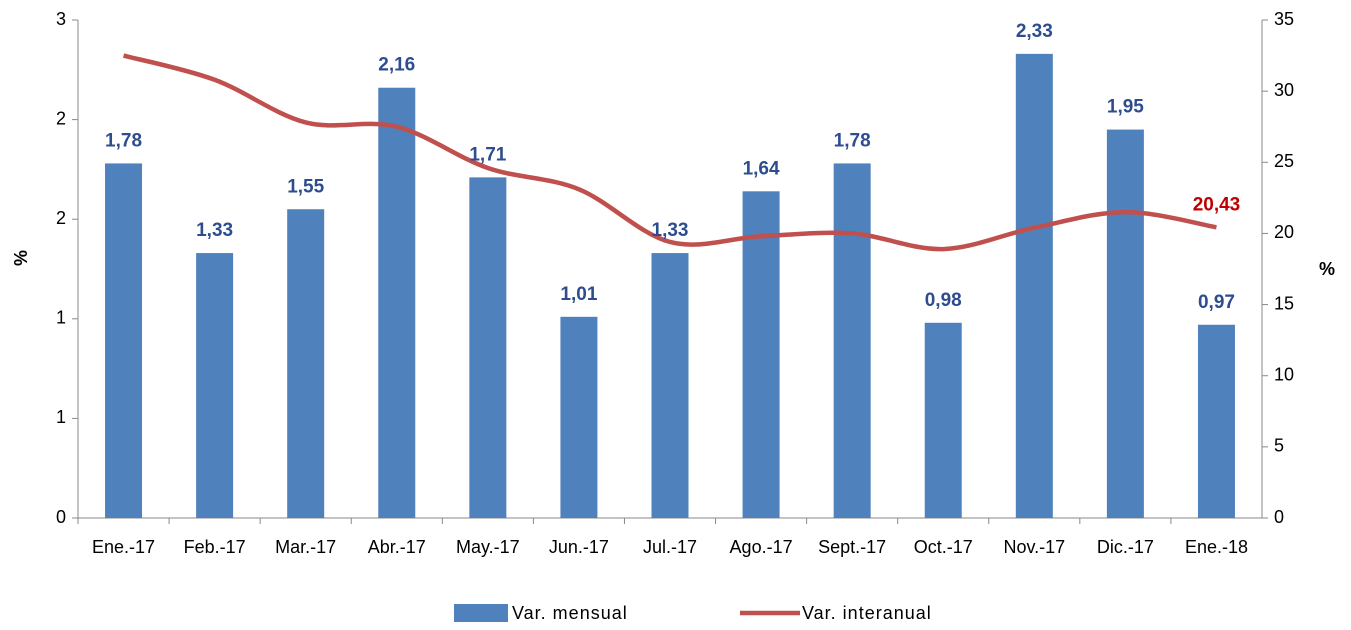 The image size is (1351, 630). I want to click on y2-tick-label: 5, so click(1279, 446).